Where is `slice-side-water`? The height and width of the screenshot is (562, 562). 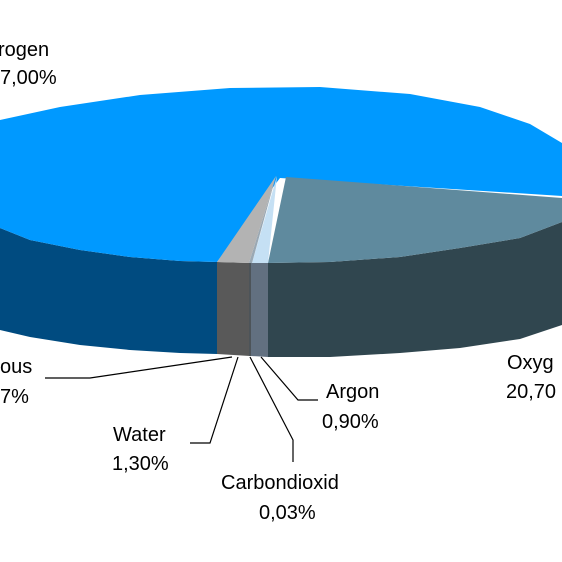
slice-side-water is located at coordinates (233, 309).